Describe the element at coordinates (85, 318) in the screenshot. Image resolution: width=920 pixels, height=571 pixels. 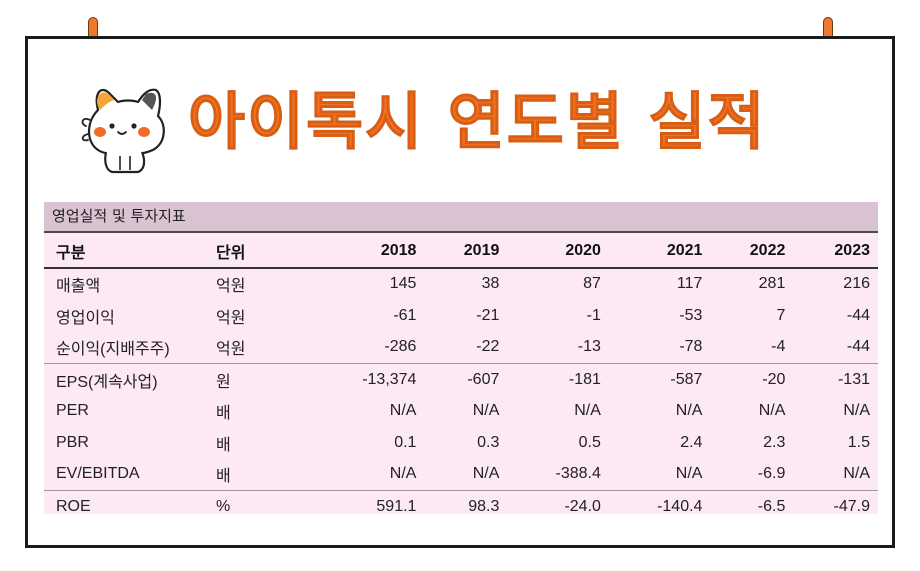
I see `row-label: 영업이익` at that location.